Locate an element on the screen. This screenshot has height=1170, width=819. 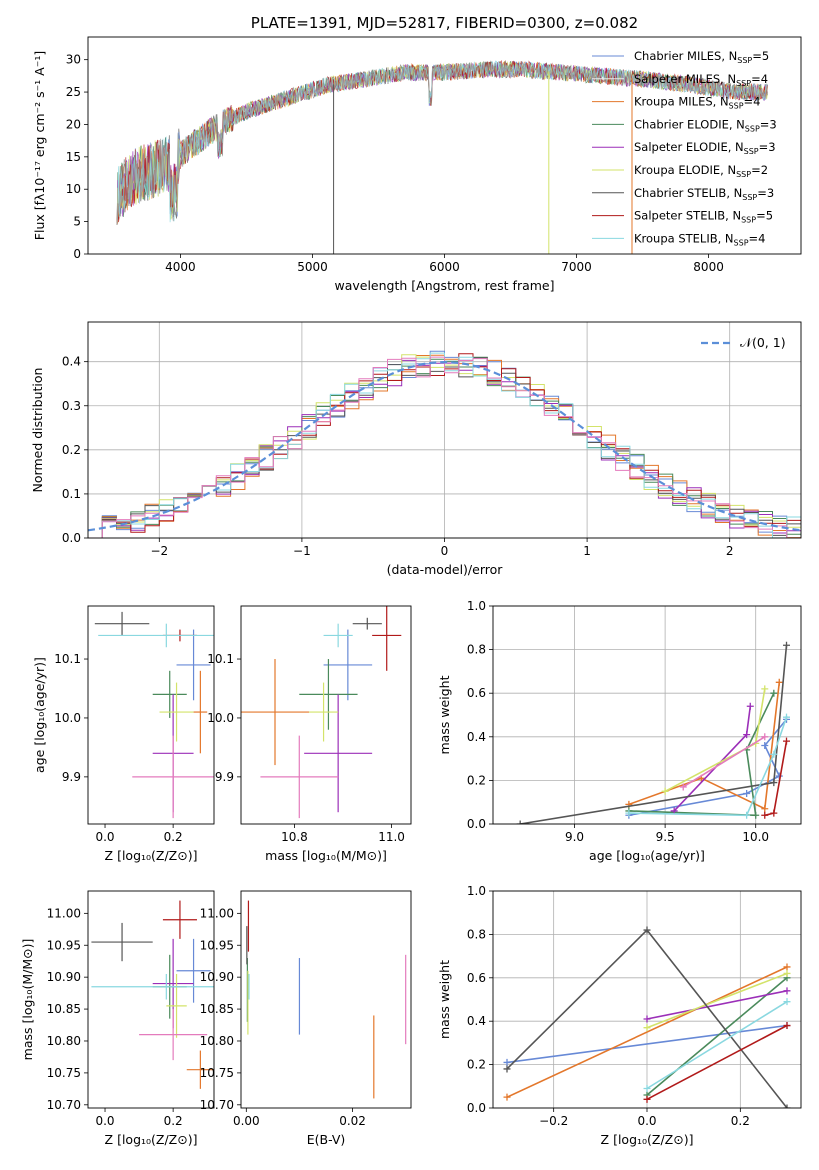
x-tick-label: −0.2 is located at coordinates (553, 1121).